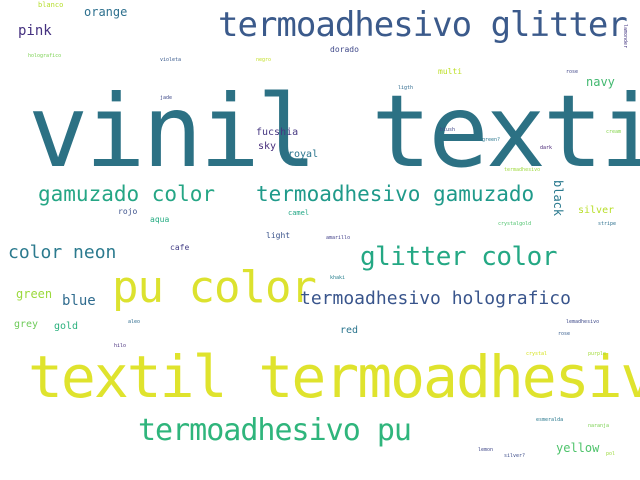 The image size is (640, 480). What do you see at coordinates (349, 330) in the screenshot?
I see `word-red: red` at bounding box center [349, 330].